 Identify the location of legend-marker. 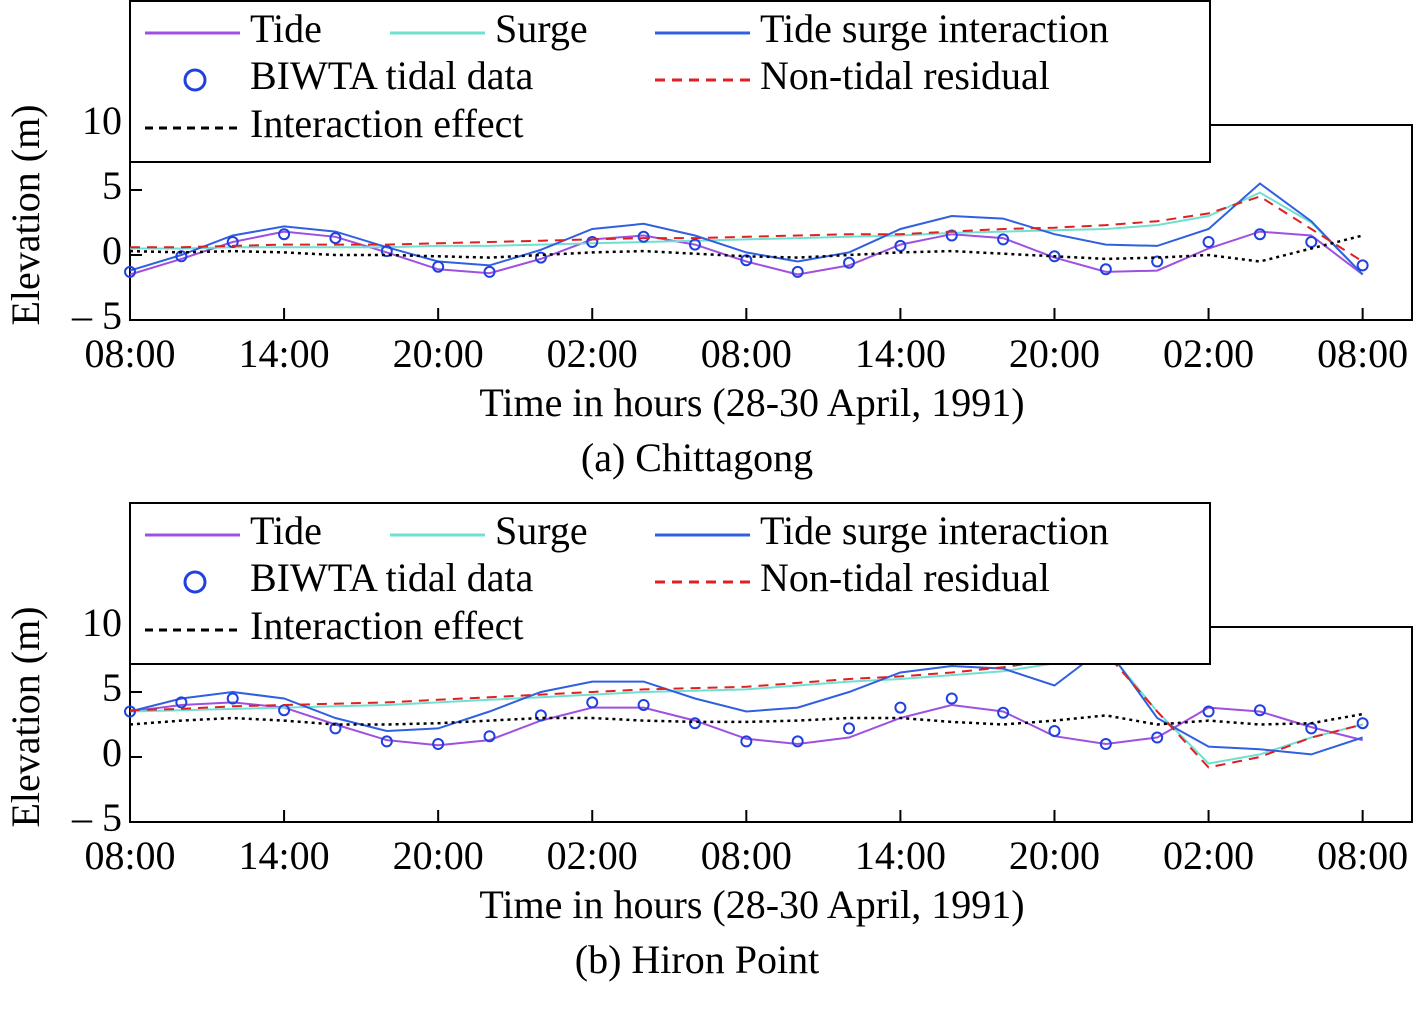
(195, 582).